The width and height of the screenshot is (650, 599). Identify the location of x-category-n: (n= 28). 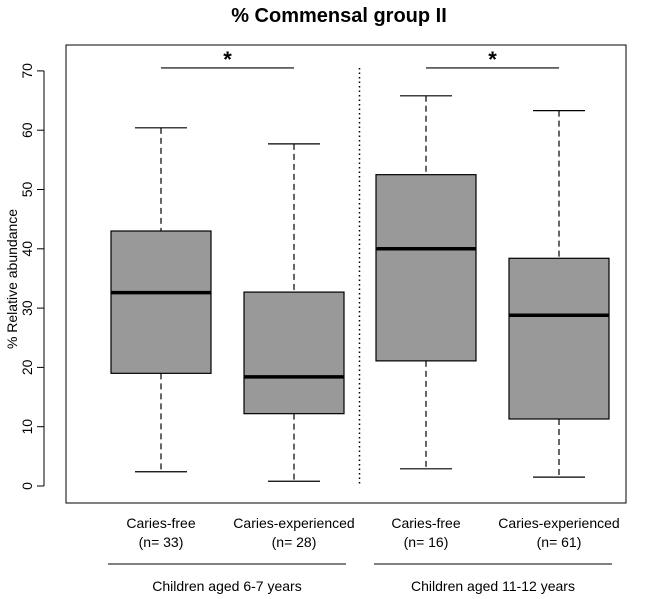
(294, 542).